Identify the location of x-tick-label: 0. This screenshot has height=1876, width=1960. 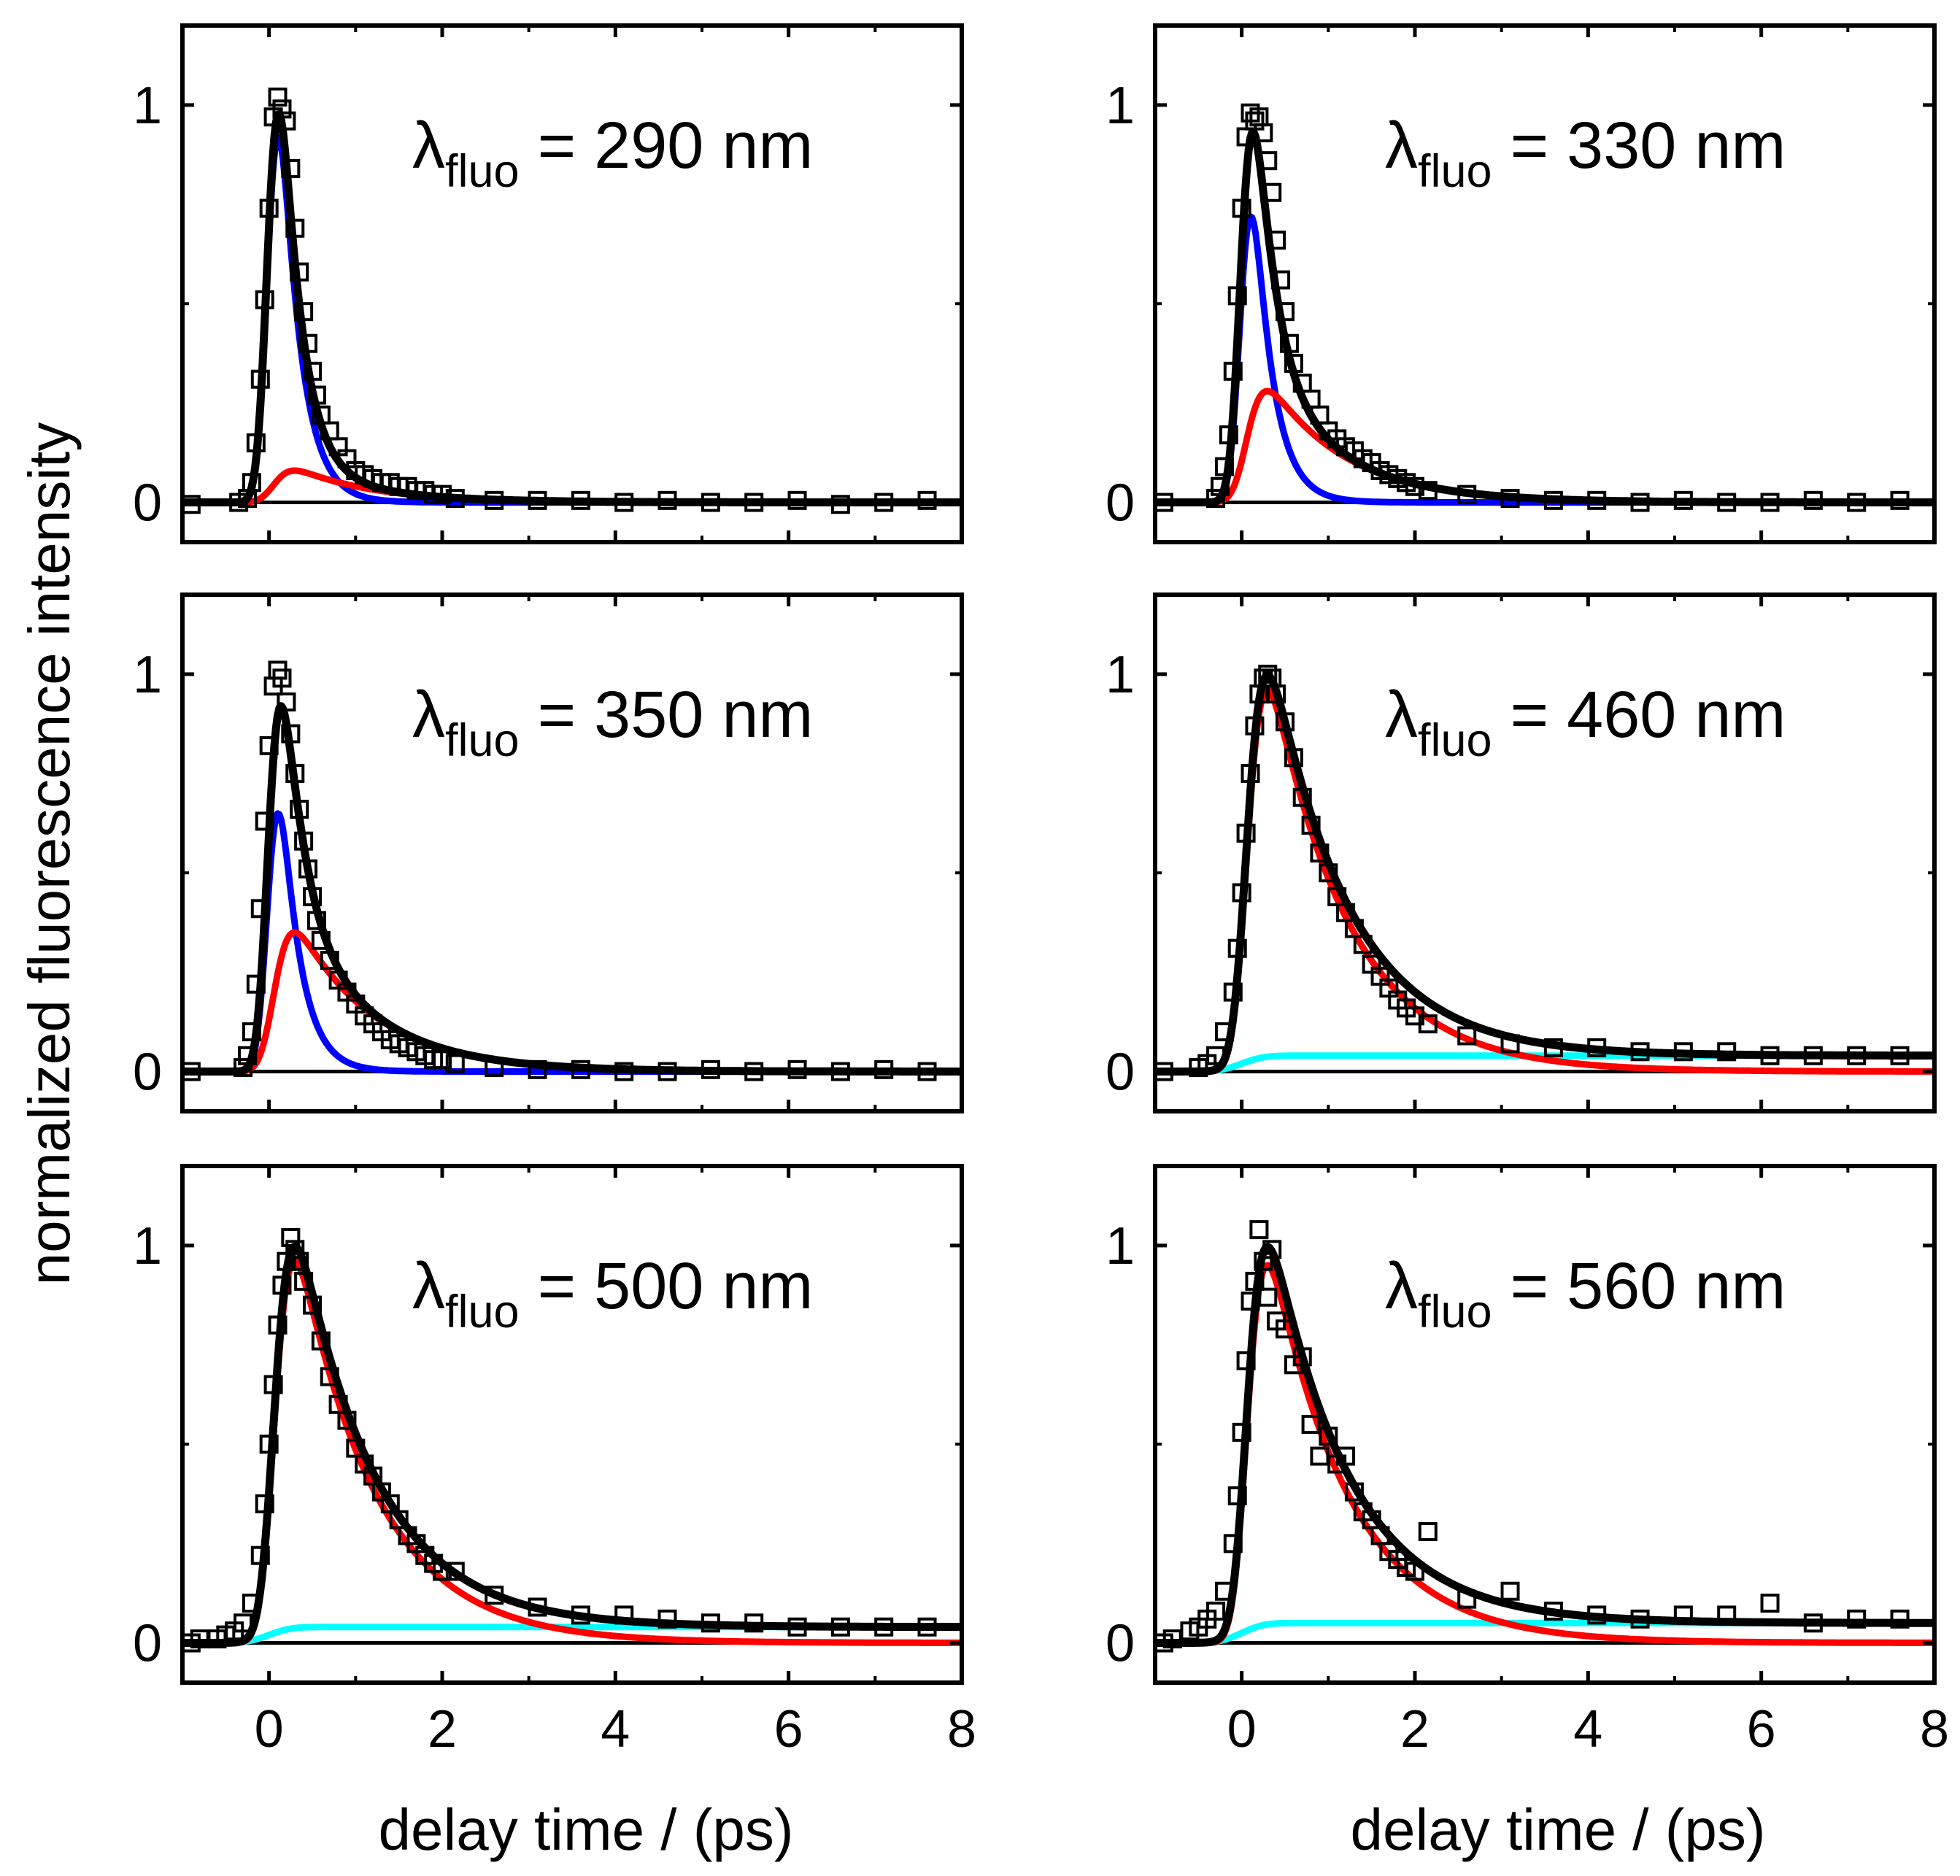
(269, 1730).